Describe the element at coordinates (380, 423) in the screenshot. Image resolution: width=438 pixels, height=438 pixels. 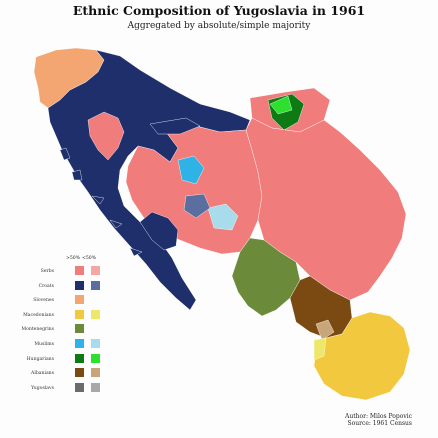
I see `source-text: Source: 1961 Census` at that location.